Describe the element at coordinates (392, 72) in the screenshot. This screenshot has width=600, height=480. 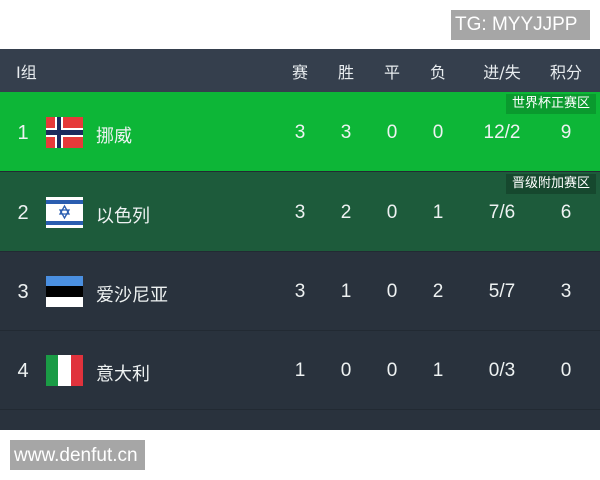
I see `col-drawn: 平` at that location.